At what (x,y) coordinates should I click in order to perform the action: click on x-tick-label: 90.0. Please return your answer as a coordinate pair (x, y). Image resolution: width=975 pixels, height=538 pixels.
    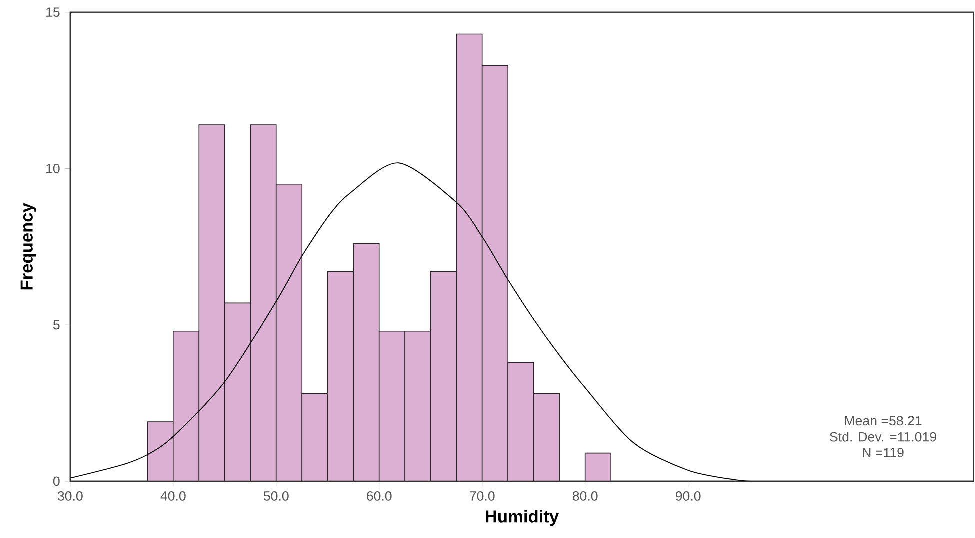
    Looking at the image, I should click on (688, 496).